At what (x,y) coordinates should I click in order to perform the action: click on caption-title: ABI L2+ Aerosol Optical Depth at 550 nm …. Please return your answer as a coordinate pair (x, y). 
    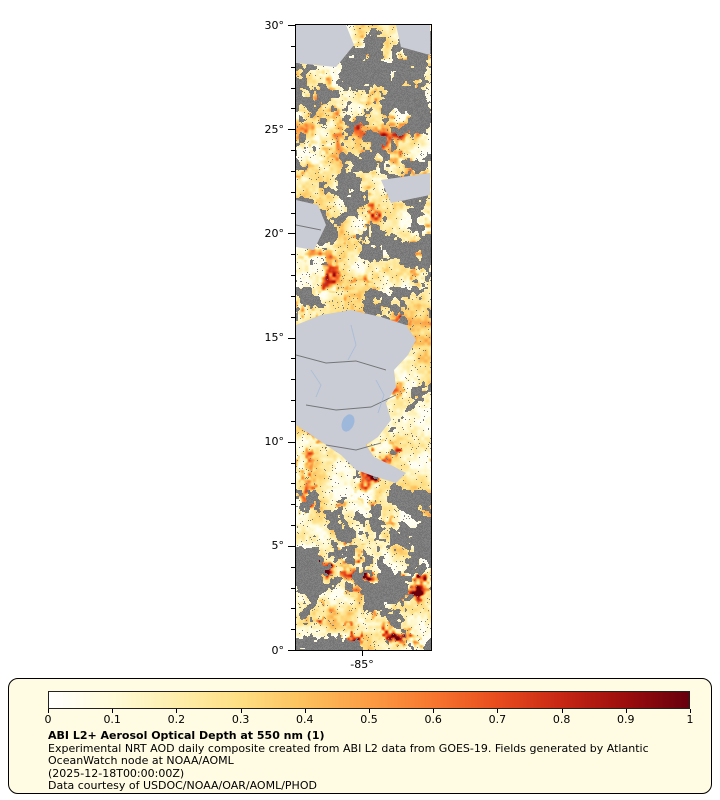
    Looking at the image, I should click on (186, 735).